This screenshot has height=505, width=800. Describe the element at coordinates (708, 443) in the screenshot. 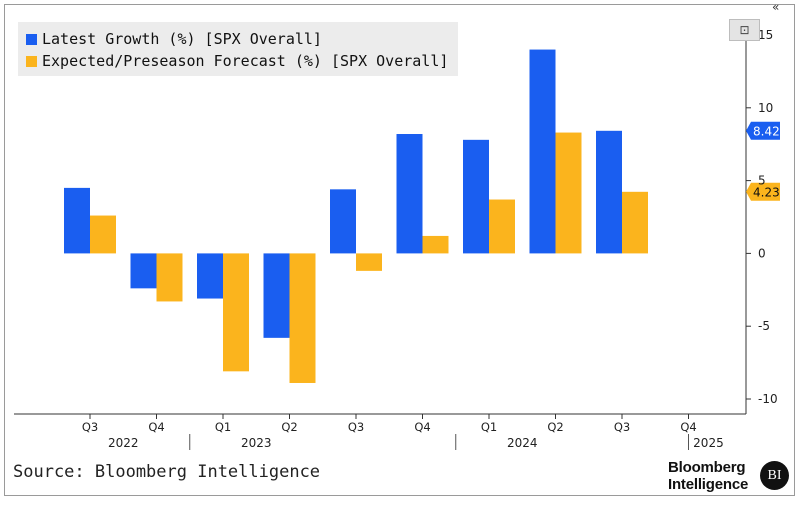

I see `year-label-3: 2025` at that location.